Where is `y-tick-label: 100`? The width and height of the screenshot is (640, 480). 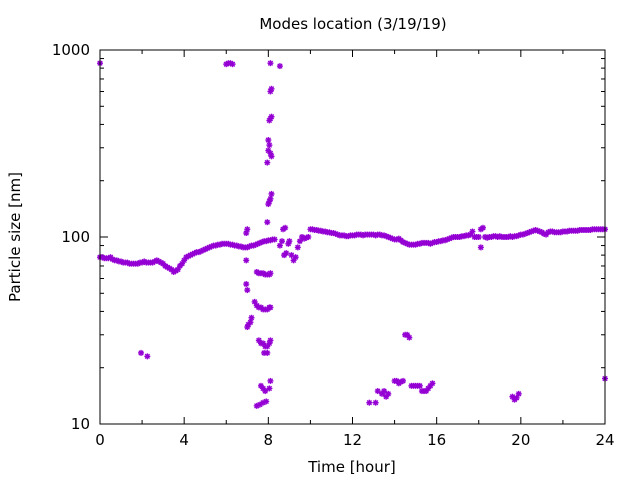
y-tick-label: 100 is located at coordinates (75, 237).